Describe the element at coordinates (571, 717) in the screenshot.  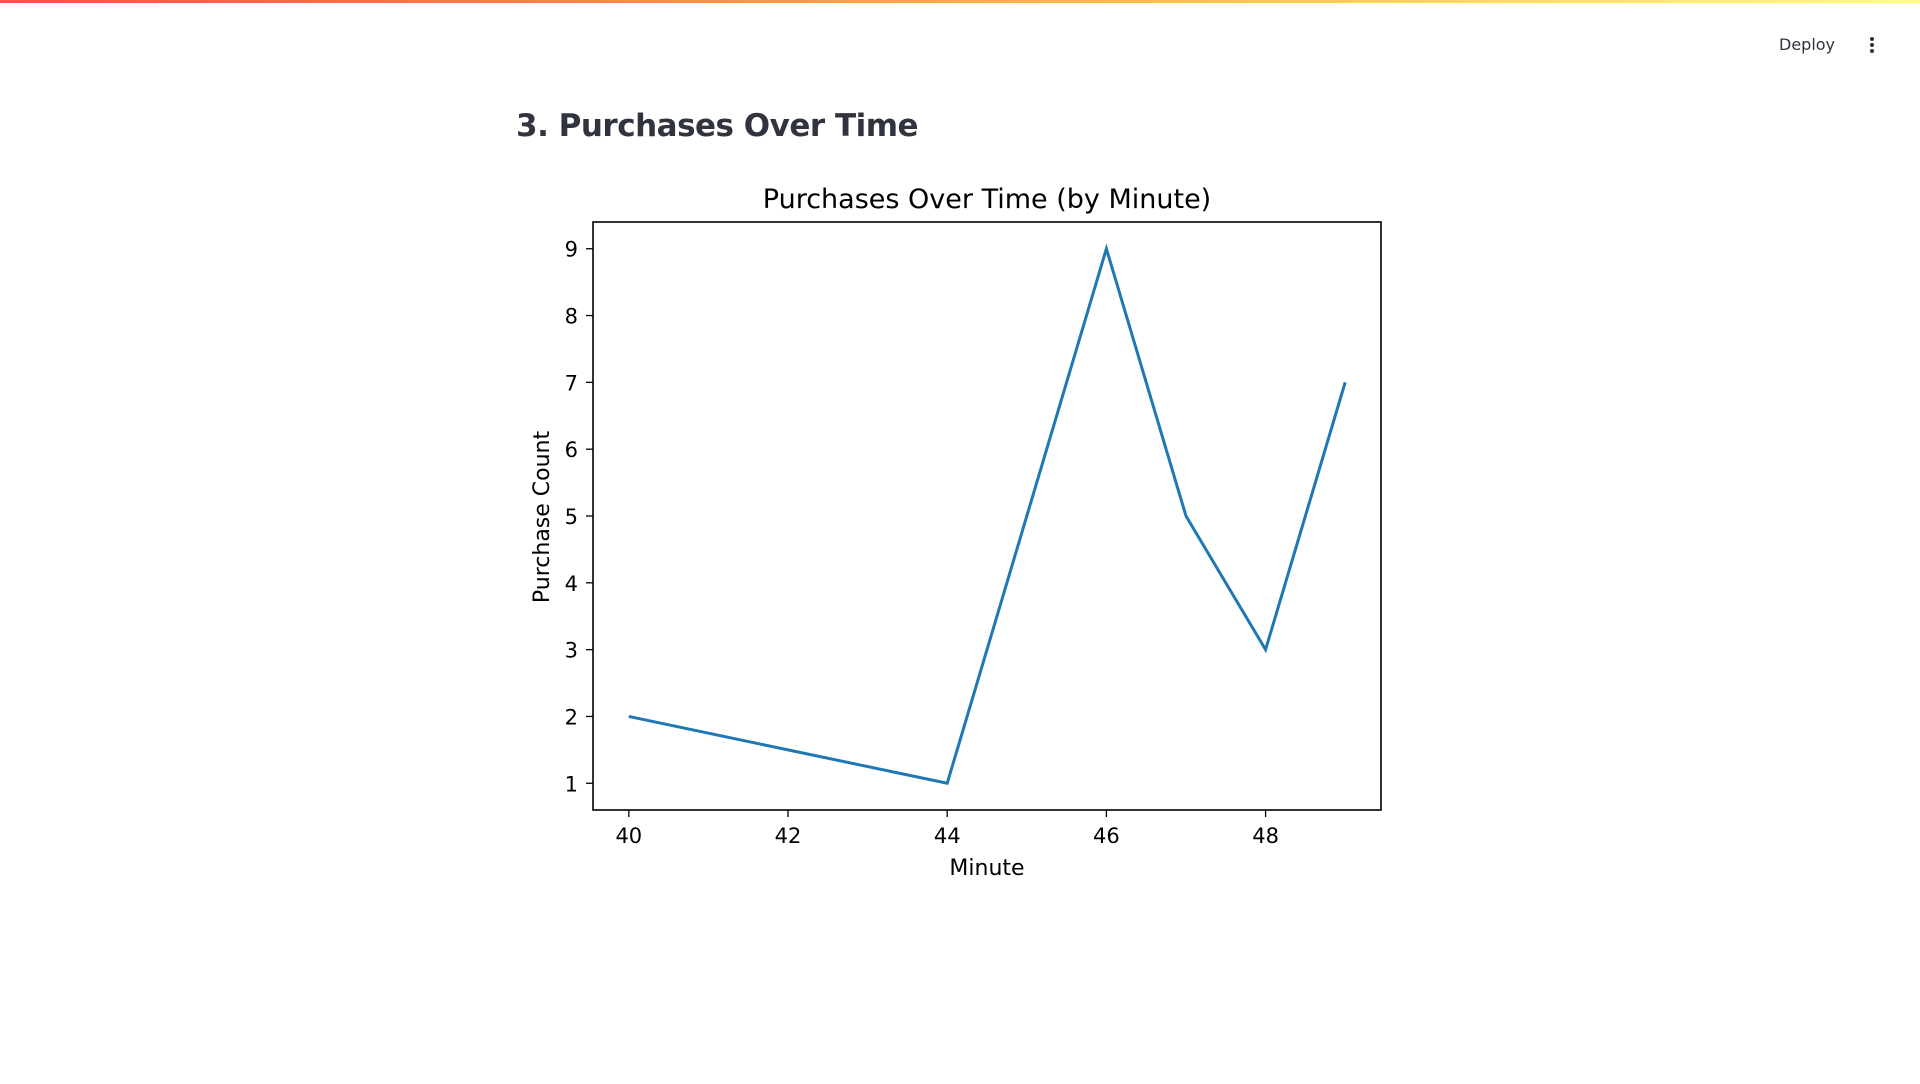
I see `y-tick-label: 2` at that location.